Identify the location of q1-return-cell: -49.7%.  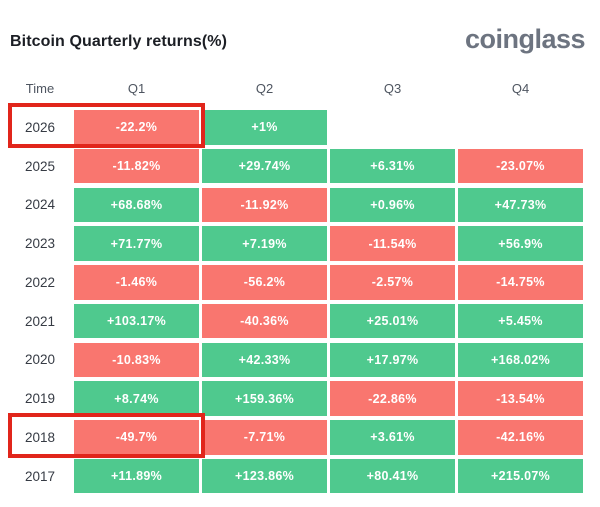
(136, 437).